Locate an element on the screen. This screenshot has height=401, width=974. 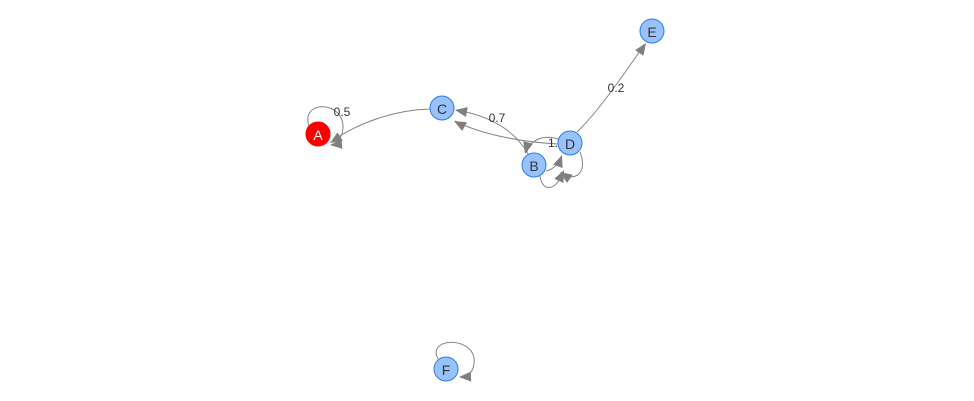
node-f: F is located at coordinates (446, 369).